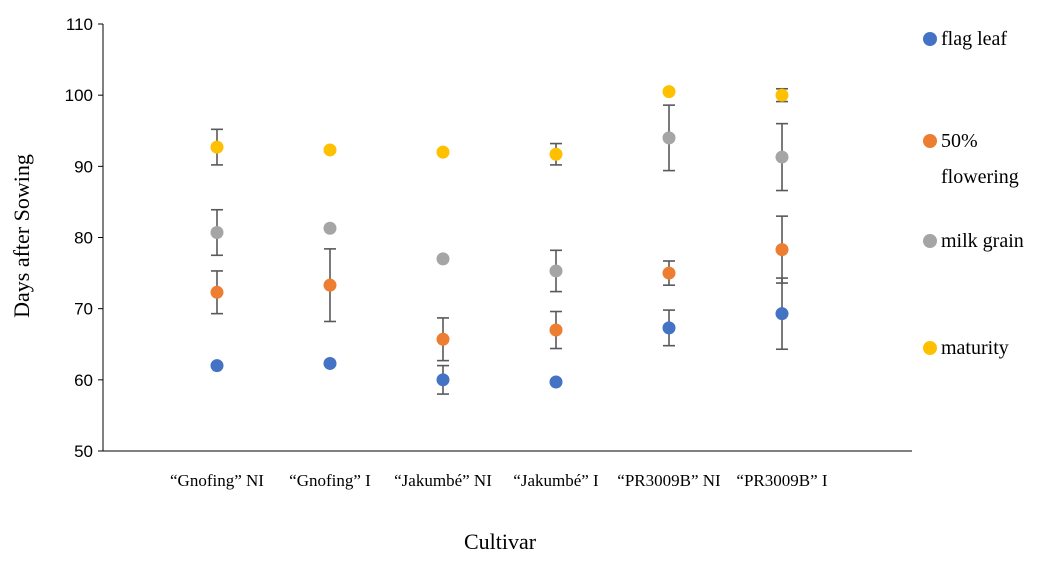  I want to click on y-tick-label: 80, so click(83, 238).